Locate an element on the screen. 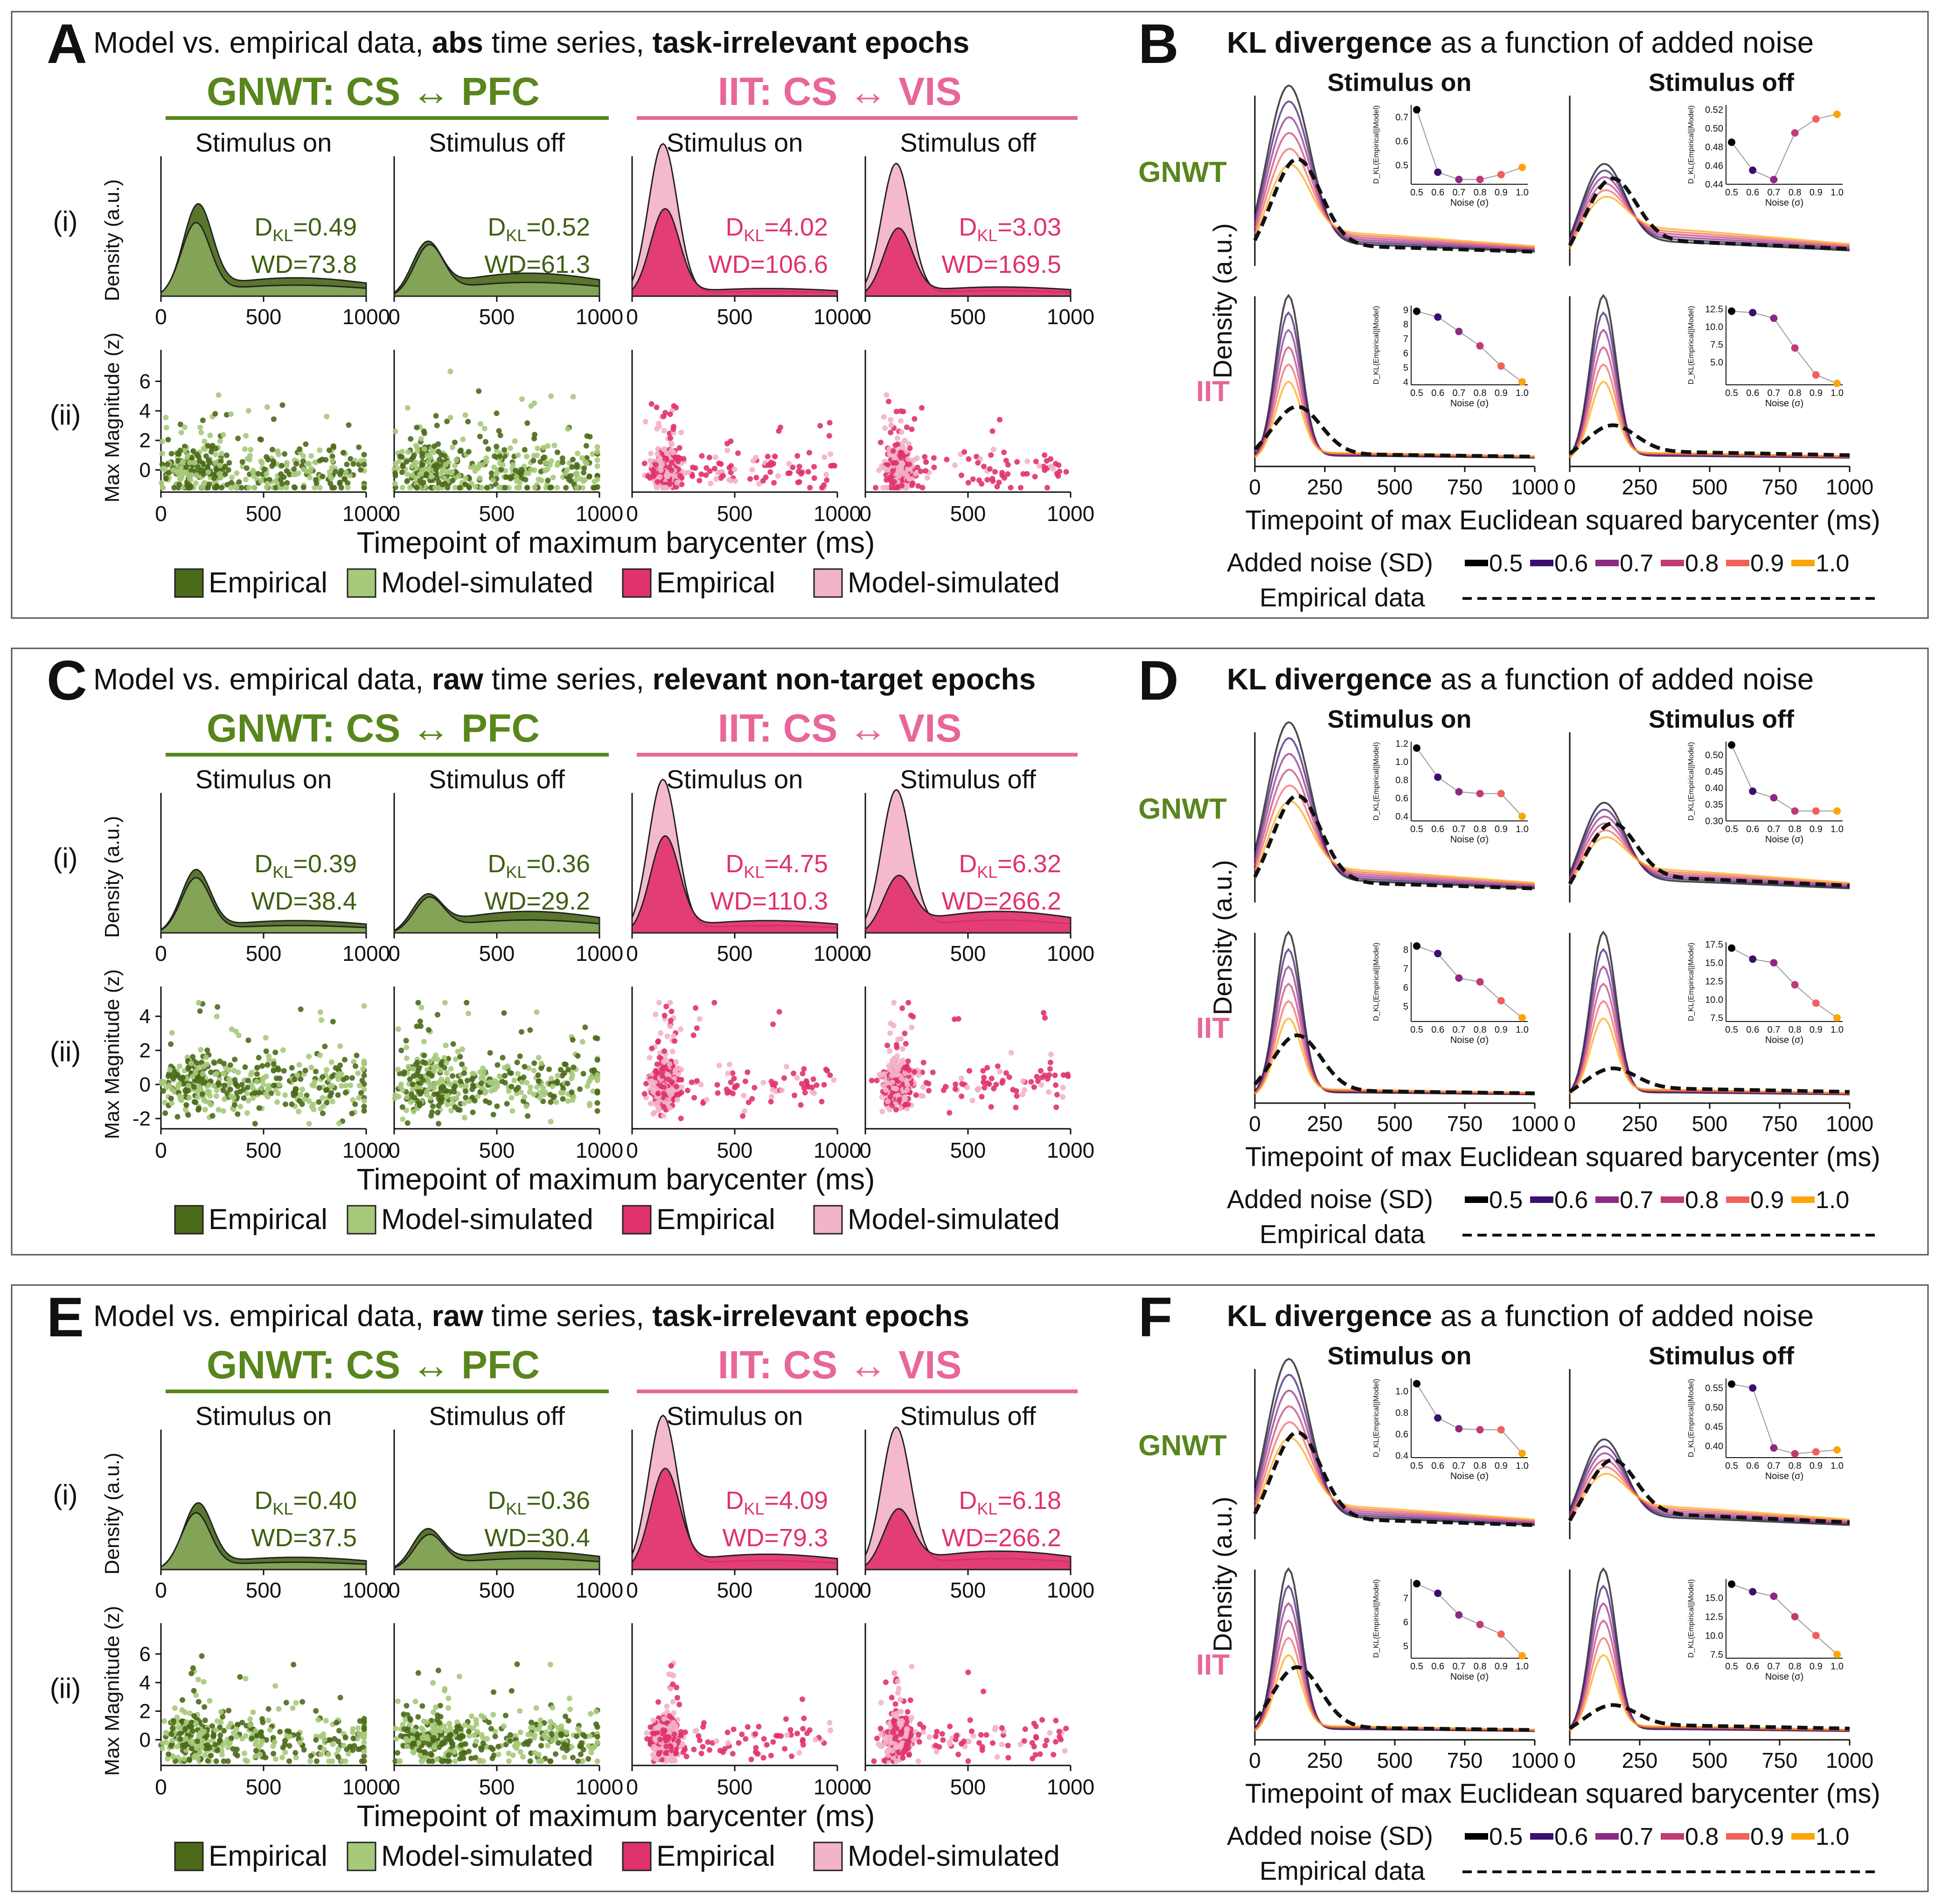  y-tick-label: 4 is located at coordinates (145, 1682).